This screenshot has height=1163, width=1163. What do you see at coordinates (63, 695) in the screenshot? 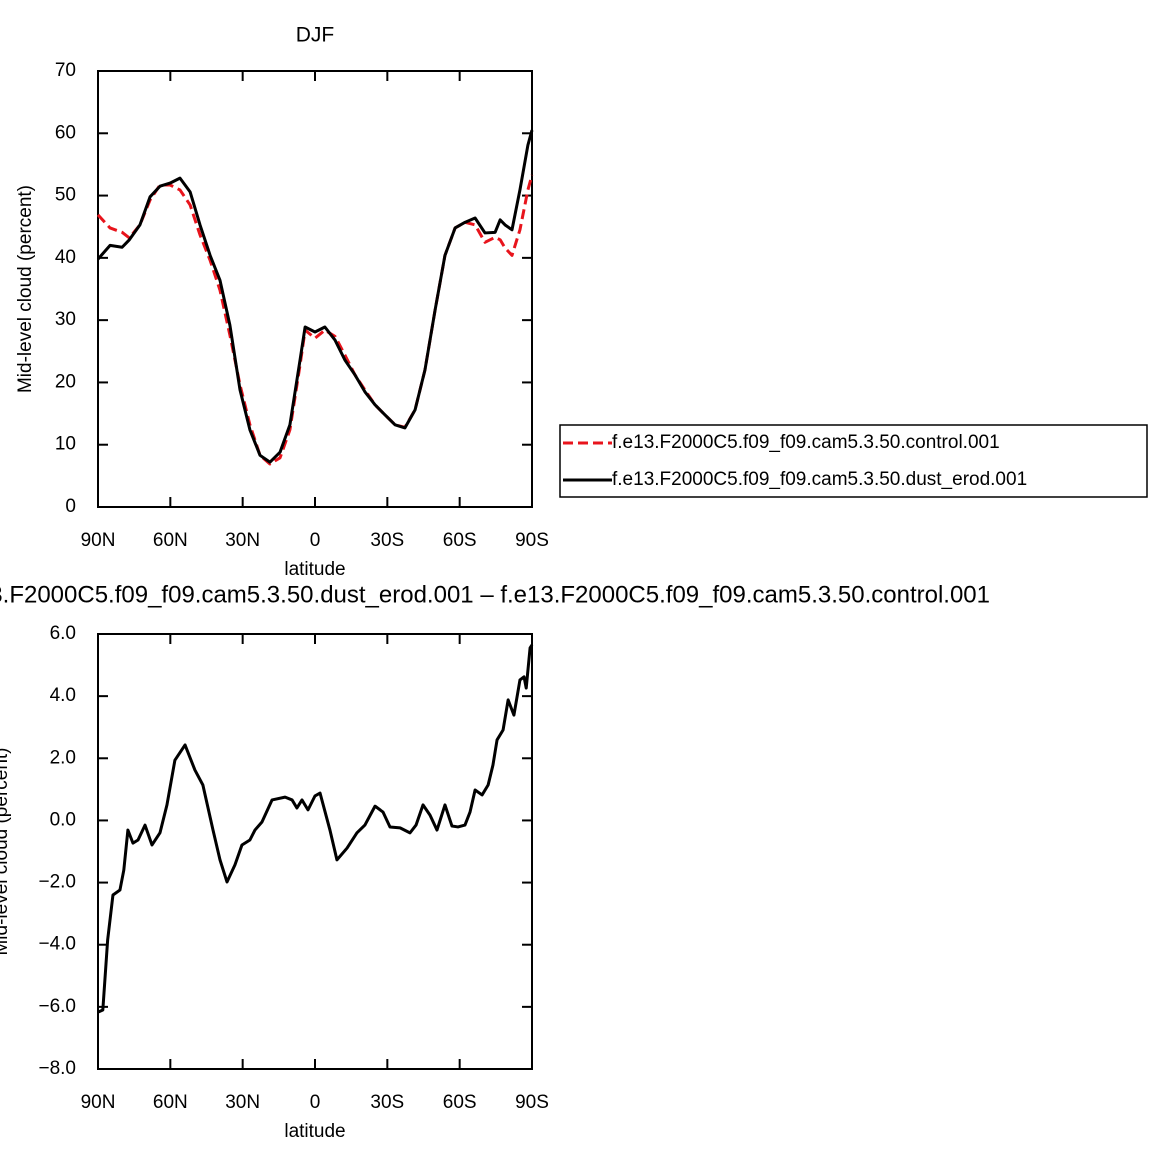
I see `y-tick-label: 4.0` at bounding box center [63, 695].